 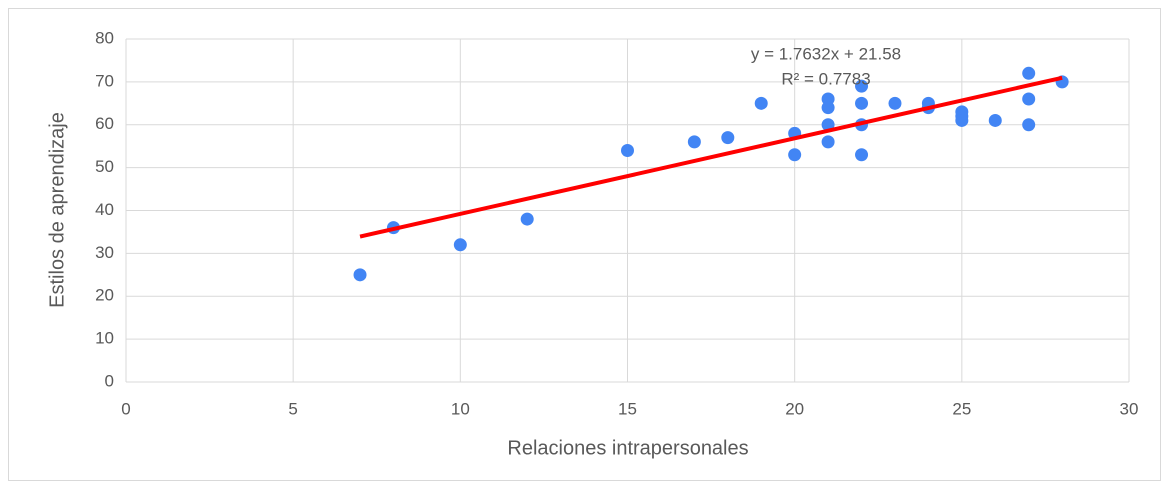 What do you see at coordinates (627, 408) in the screenshot?
I see `x-tick-label: 15` at bounding box center [627, 408].